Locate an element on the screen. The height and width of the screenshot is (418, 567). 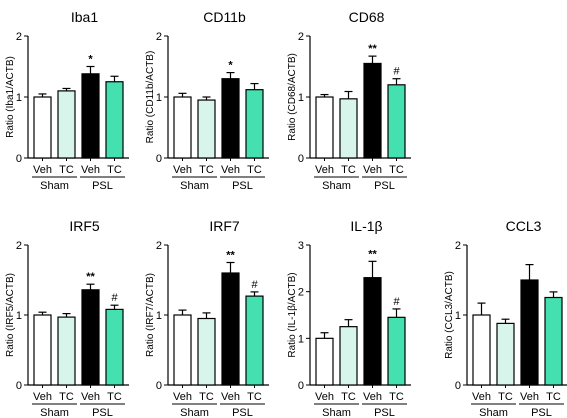
y-axis-label: Ratio (CD11b/ACTB) is located at coordinates (150, 97).